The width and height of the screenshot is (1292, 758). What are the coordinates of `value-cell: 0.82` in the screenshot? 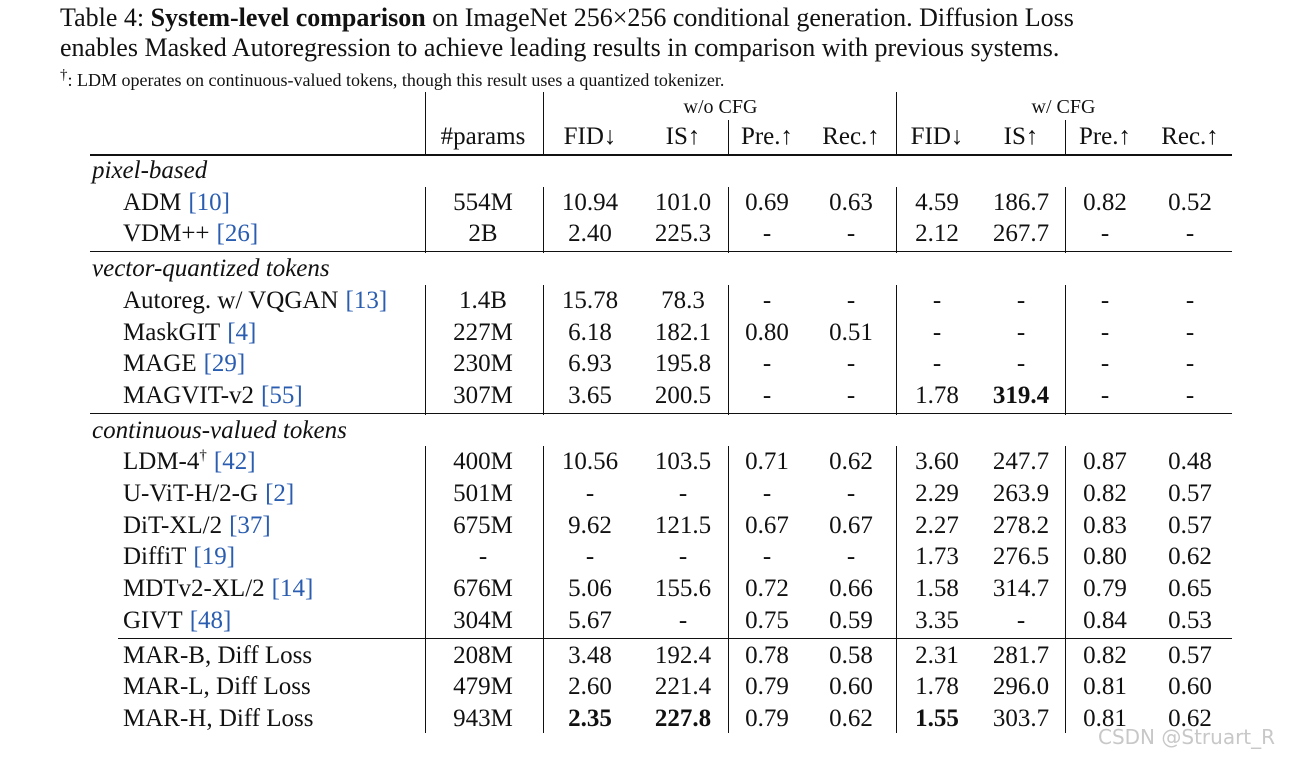 It's located at (1105, 655).